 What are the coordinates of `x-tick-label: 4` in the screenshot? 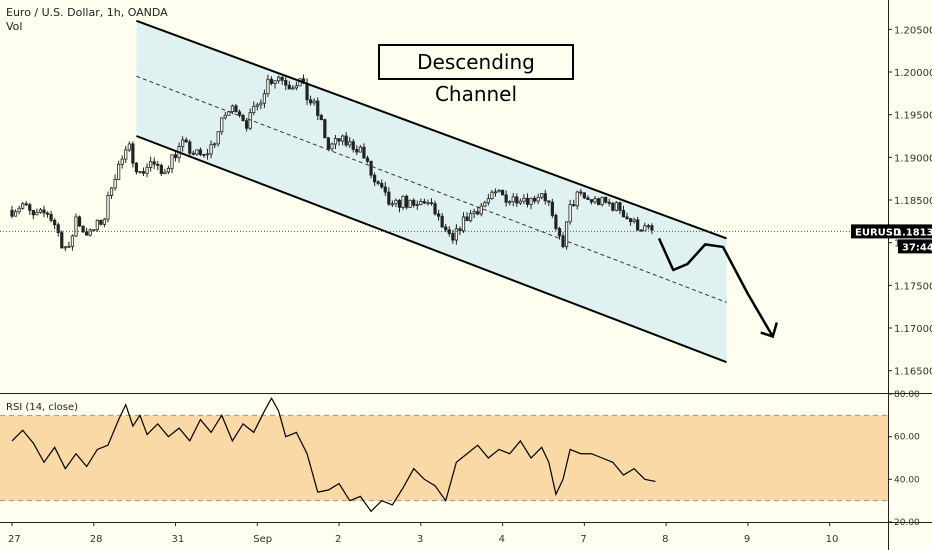 It's located at (502, 539).